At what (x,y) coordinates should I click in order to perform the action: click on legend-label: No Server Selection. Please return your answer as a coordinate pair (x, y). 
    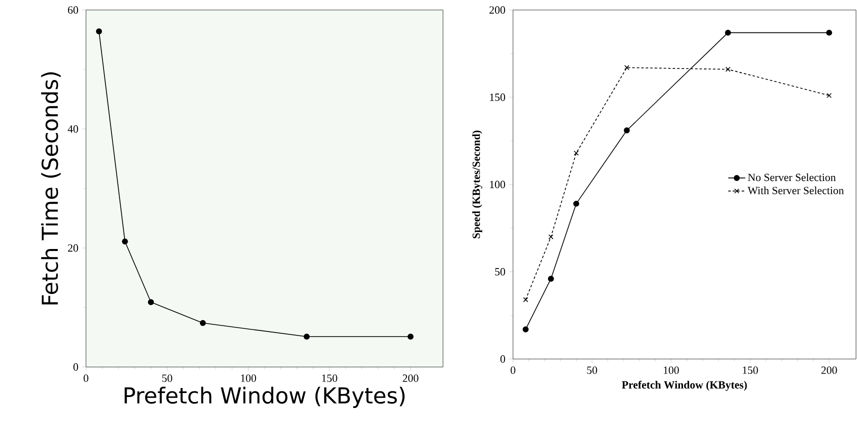
    Looking at the image, I should click on (792, 177).